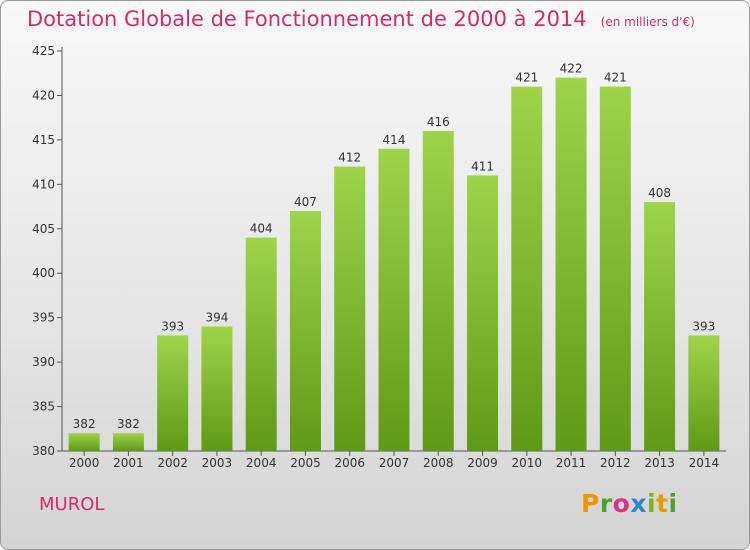 The width and height of the screenshot is (750, 550). I want to click on x-tick-label: 2001, so click(128, 463).